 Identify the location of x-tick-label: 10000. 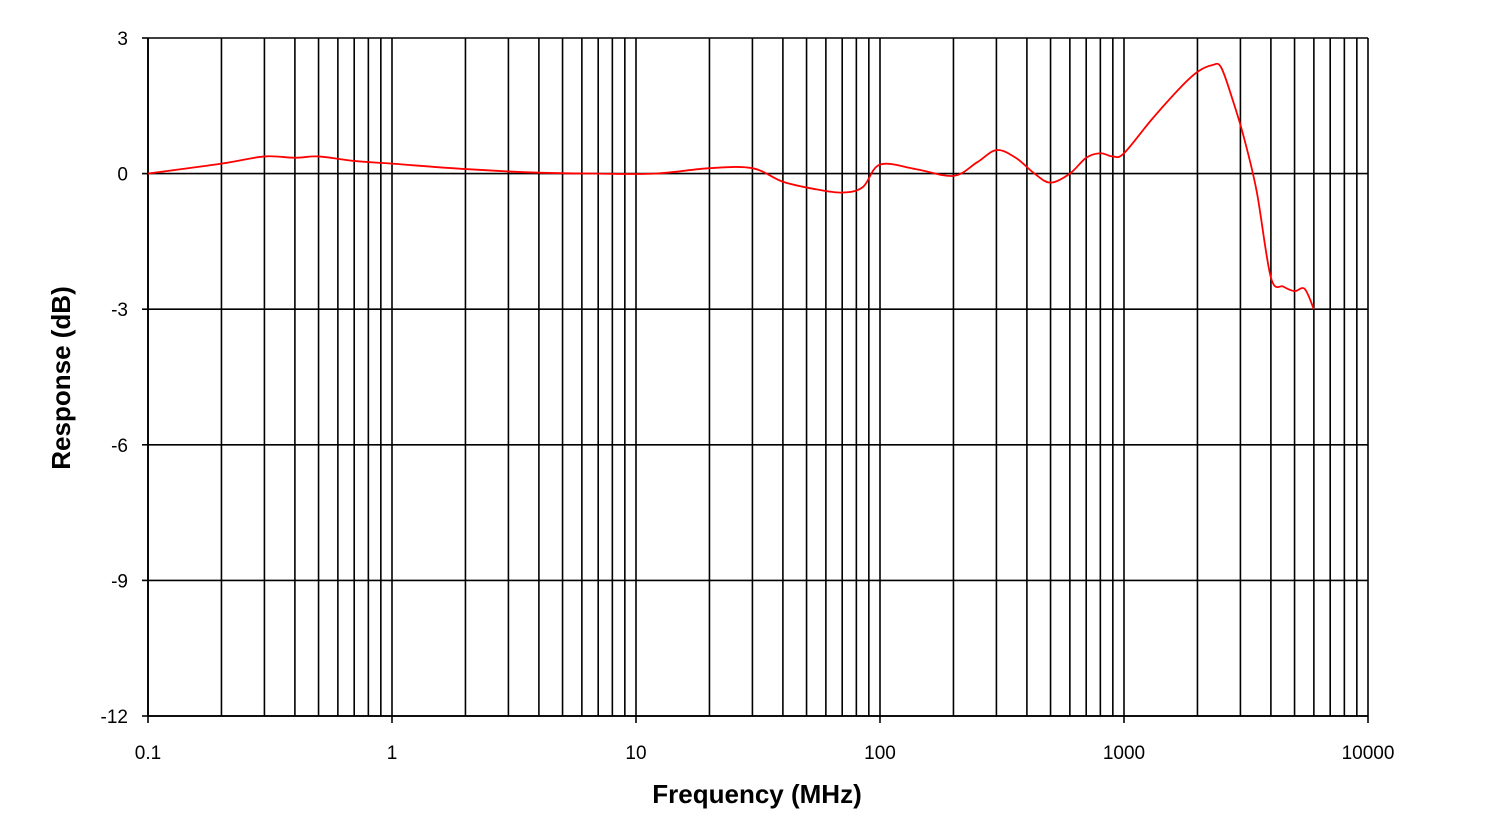
(1368, 753).